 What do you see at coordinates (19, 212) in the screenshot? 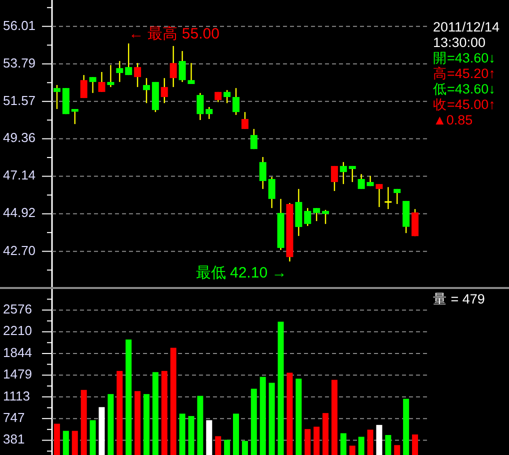
I see `y-tick-label: 44.92` at bounding box center [19, 212].